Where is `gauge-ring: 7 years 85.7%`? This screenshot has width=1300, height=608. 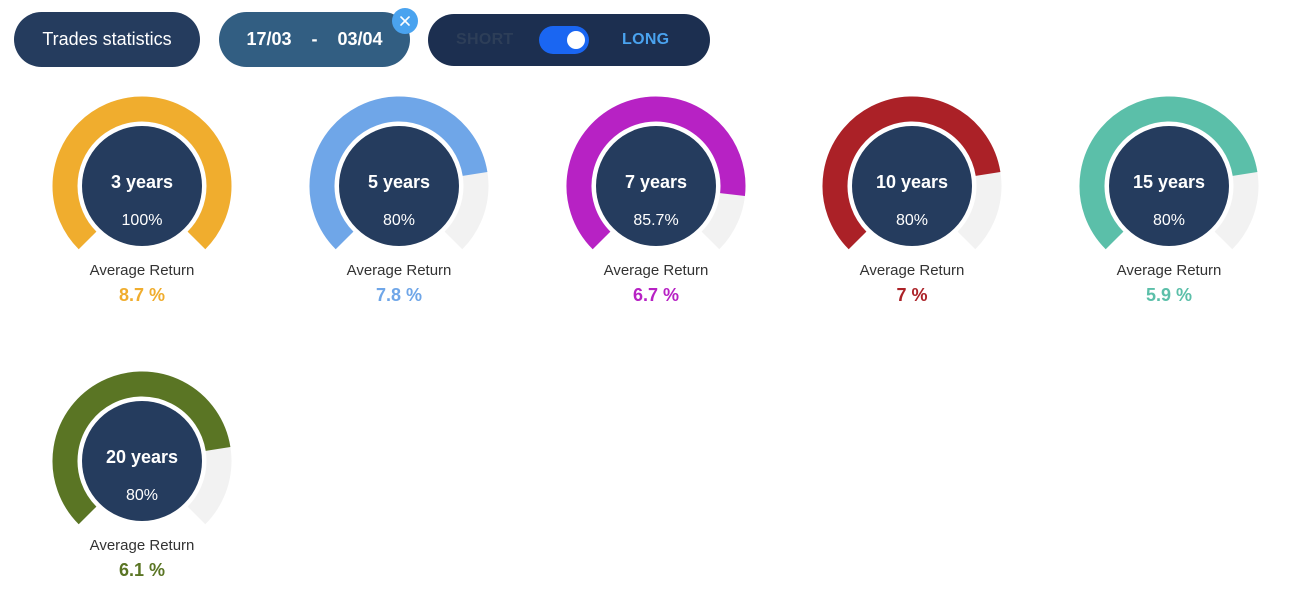 gauge-ring: 7 years 85.7% is located at coordinates (656, 173).